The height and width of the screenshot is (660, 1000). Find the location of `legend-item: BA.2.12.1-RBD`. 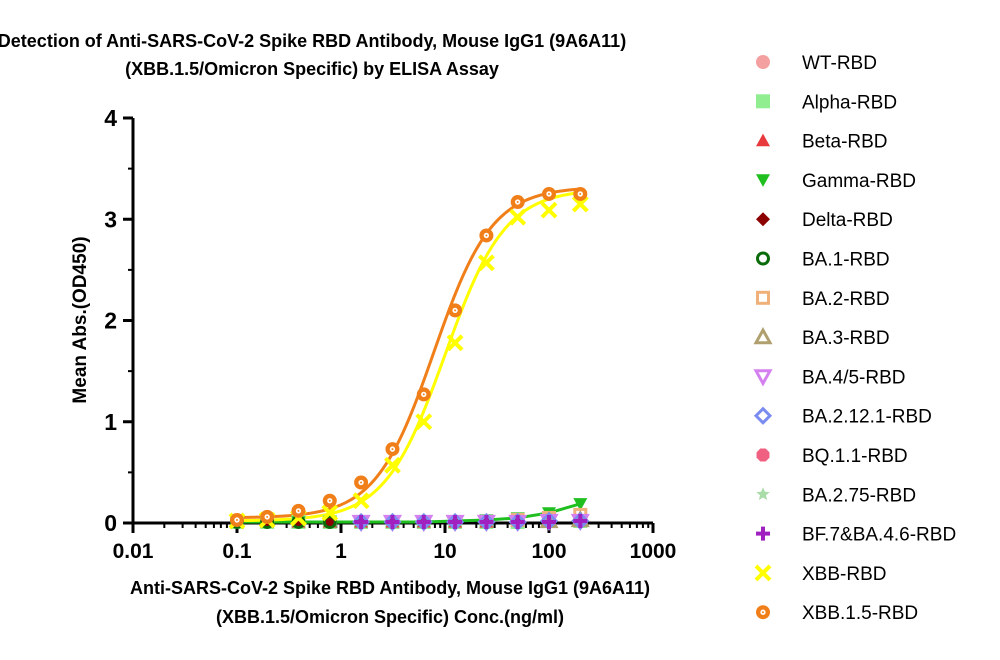

legend-item: BA.2.12.1-RBD is located at coordinates (842, 417).